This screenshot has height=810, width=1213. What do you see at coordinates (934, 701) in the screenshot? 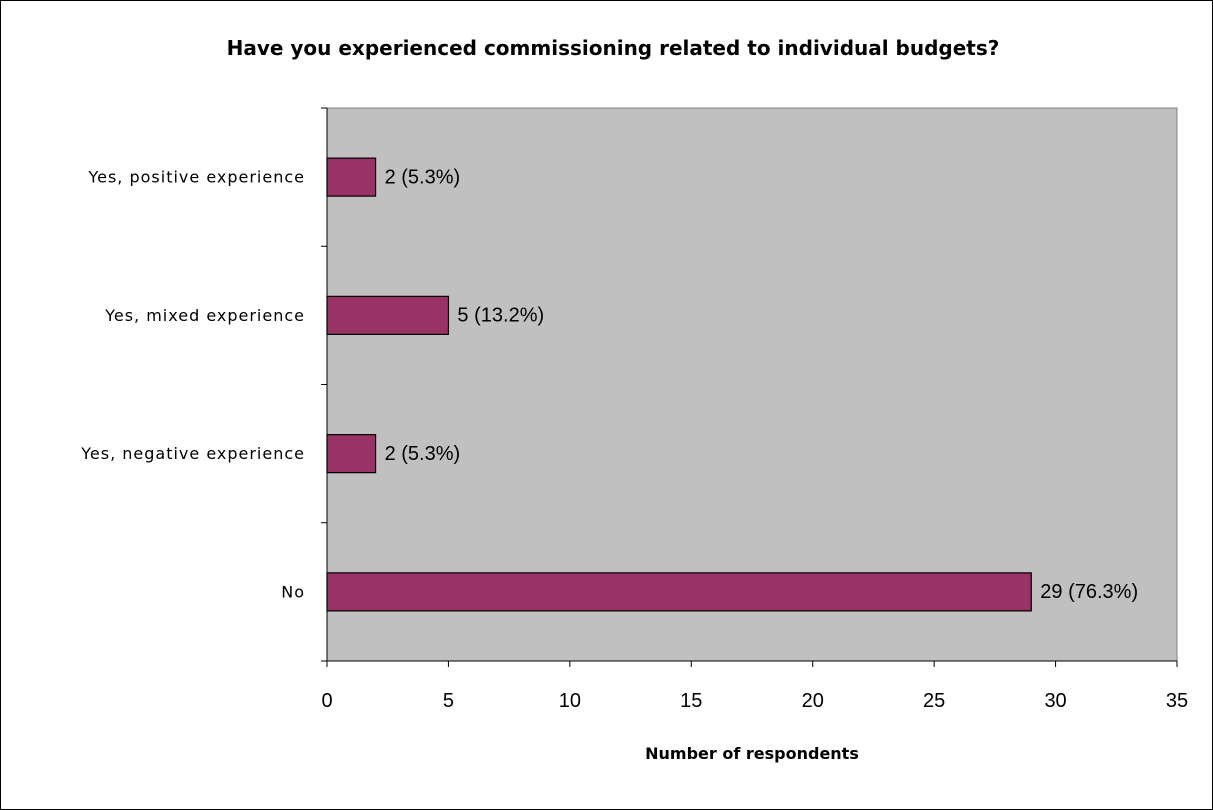
I see `x-tick-label: 25` at bounding box center [934, 701].